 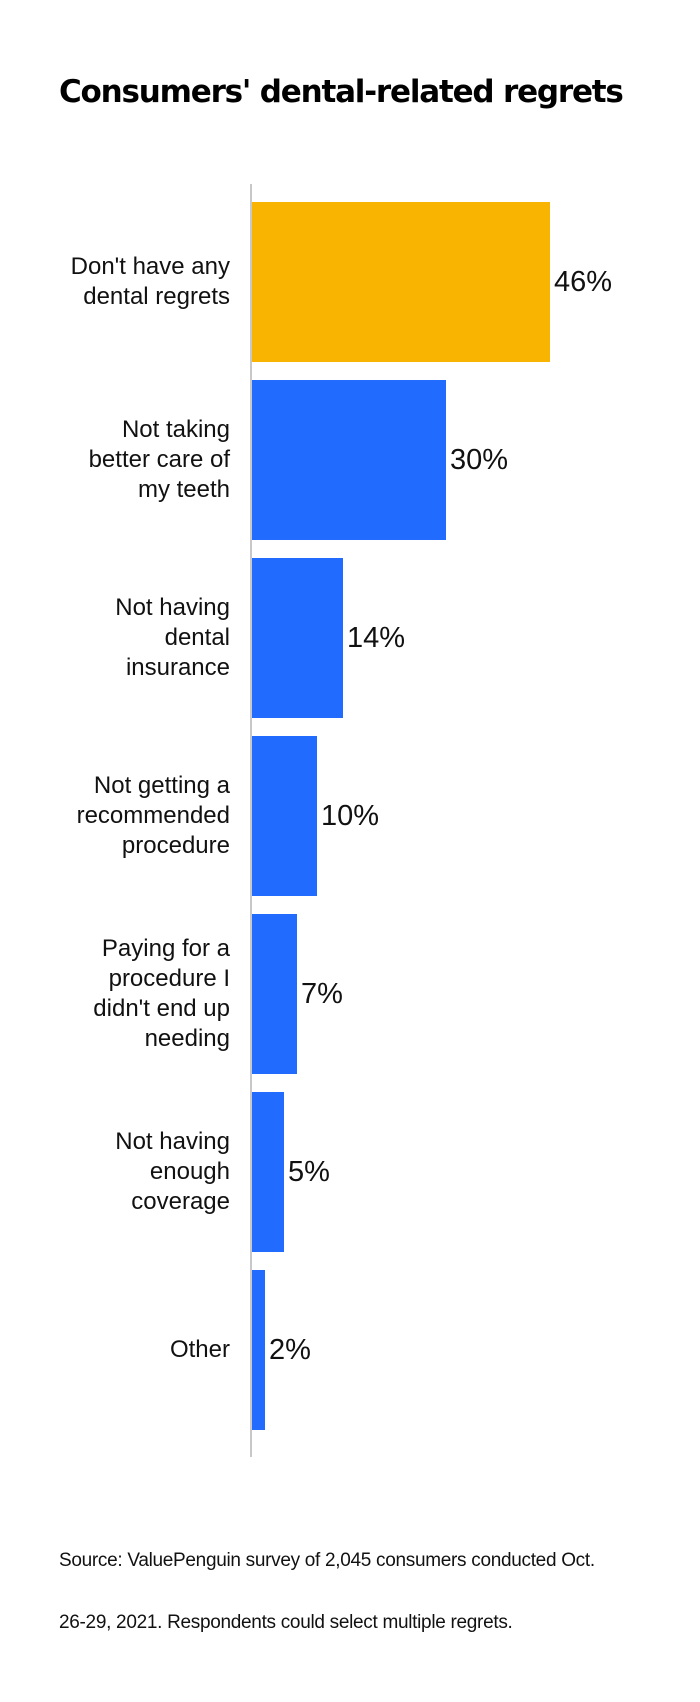 I want to click on bar-row: Not having dental insurance 14%, so click(x=350, y=638).